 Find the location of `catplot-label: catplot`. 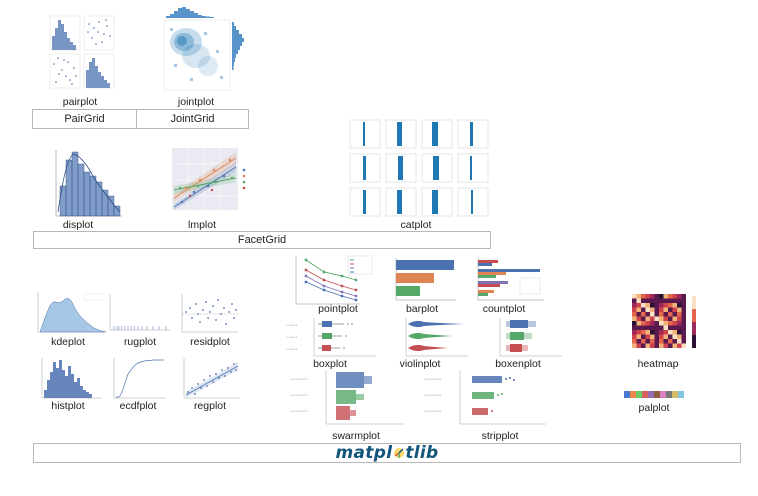

catplot-label: catplot is located at coordinates (416, 225).